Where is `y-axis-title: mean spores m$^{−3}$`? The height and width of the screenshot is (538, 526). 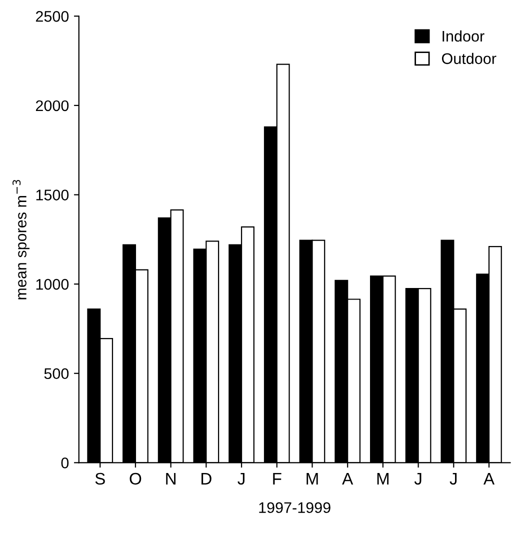
y-axis-title: mean spores m$^{−3}$ is located at coordinates (21, 240).